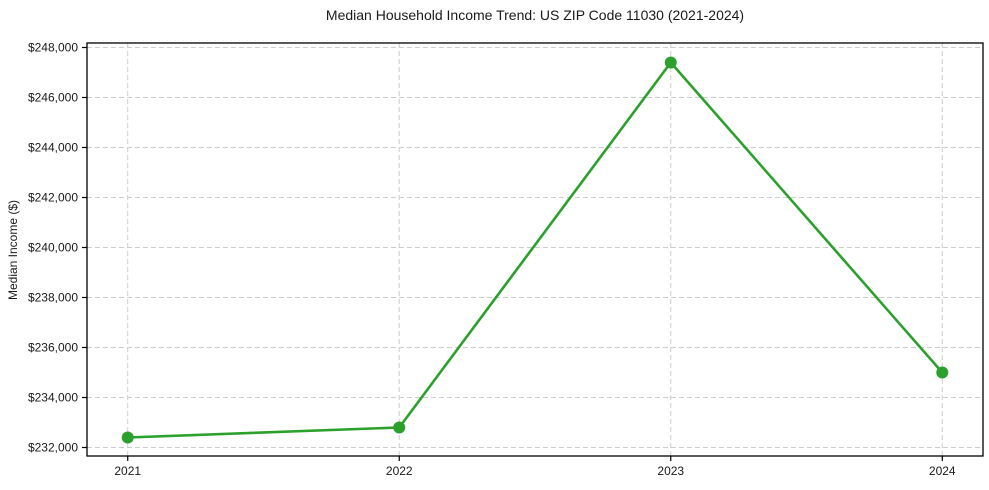 This screenshot has width=989, height=490. What do you see at coordinates (399, 471) in the screenshot?
I see `x-tick-label: 2022` at bounding box center [399, 471].